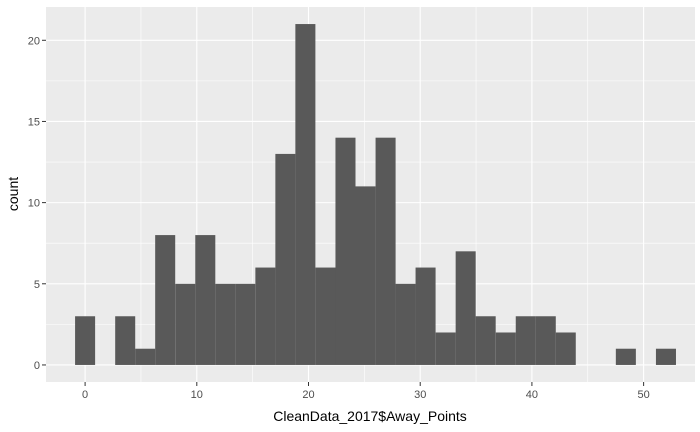 The height and width of the screenshot is (432, 700). I want to click on x-axis-title: CleanData_2017$Away_Points, so click(370, 416).